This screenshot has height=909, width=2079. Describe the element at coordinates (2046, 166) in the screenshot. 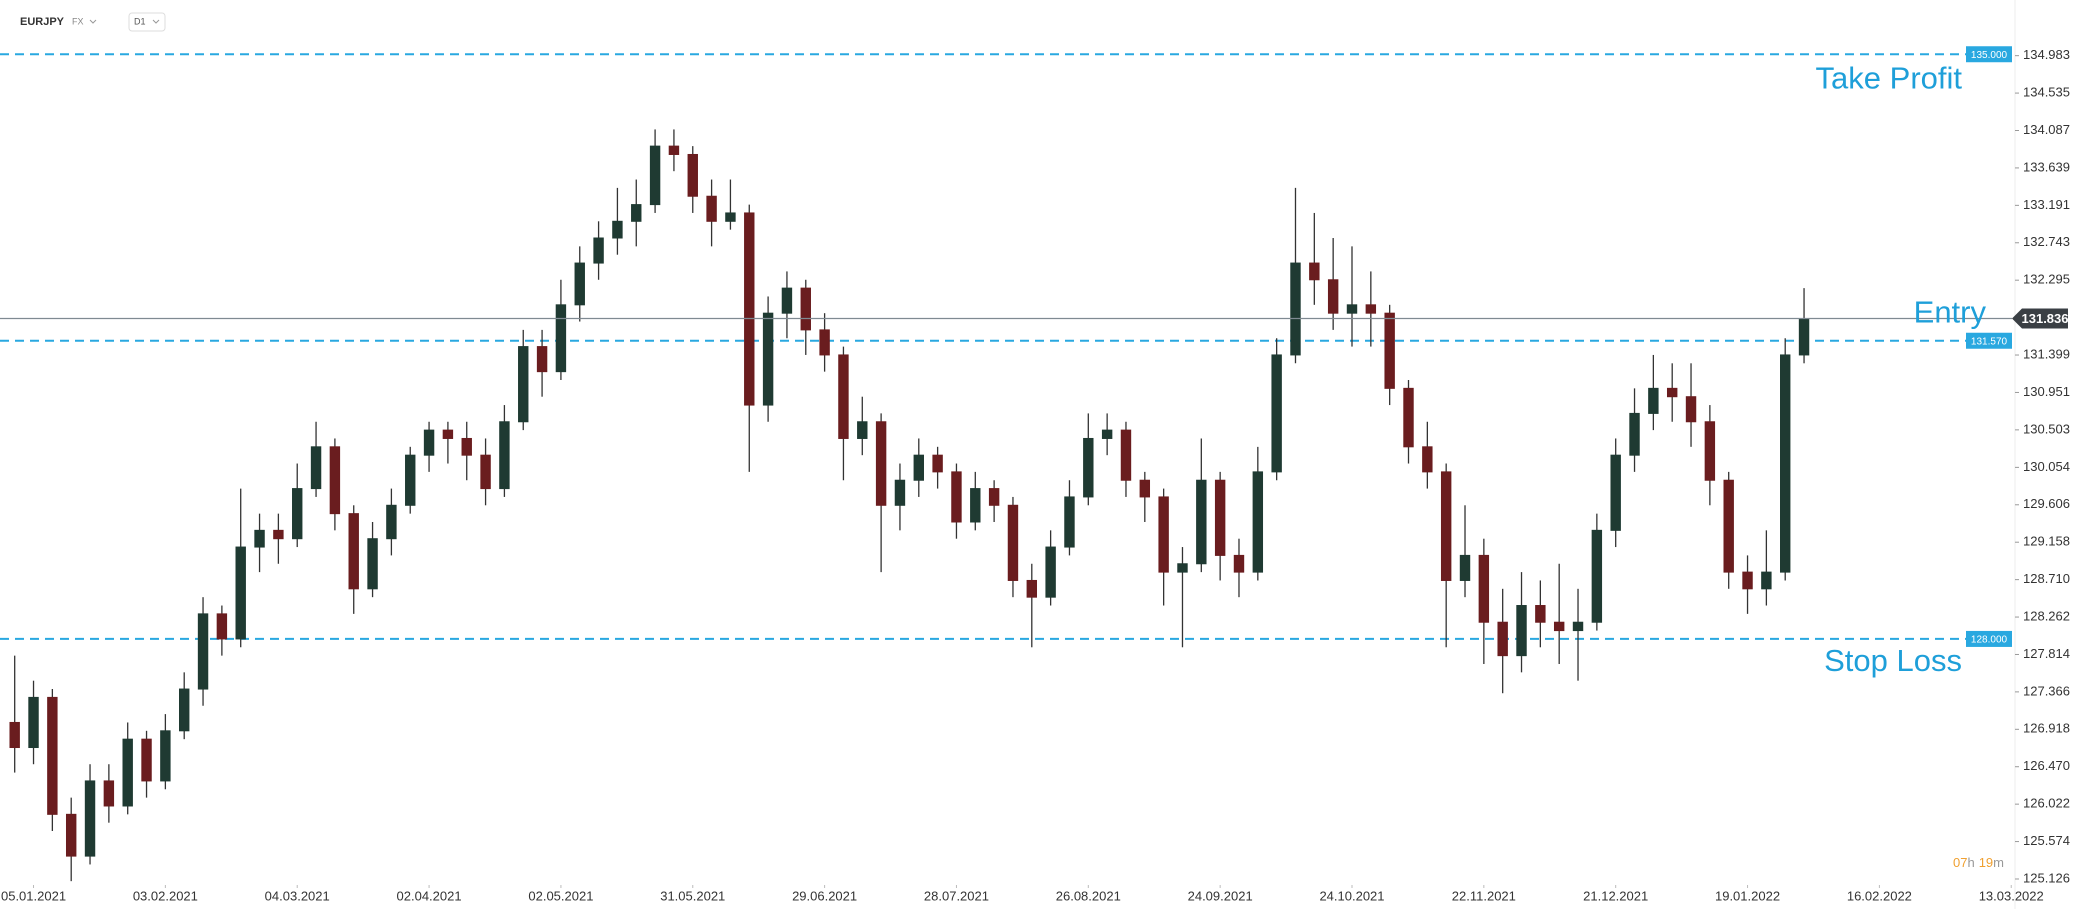

I see `y-tick-label: 133.639` at that location.